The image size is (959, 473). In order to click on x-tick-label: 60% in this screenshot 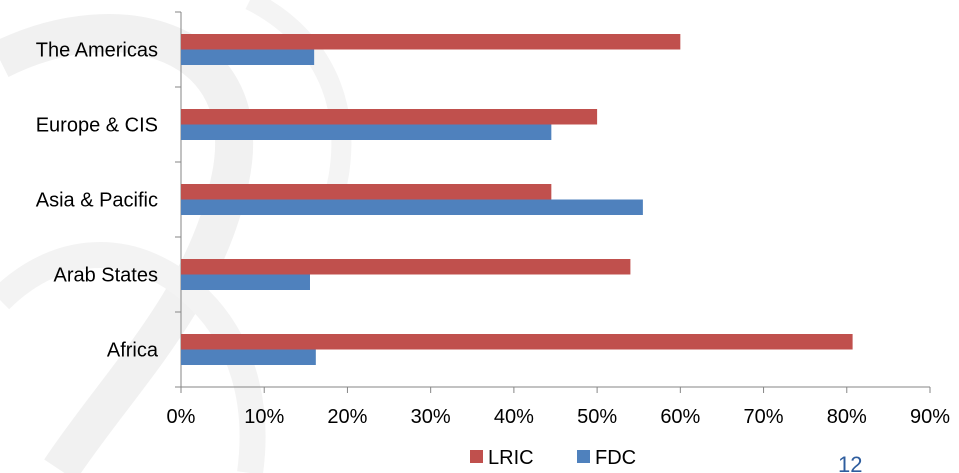, I will do `click(680, 417)`.